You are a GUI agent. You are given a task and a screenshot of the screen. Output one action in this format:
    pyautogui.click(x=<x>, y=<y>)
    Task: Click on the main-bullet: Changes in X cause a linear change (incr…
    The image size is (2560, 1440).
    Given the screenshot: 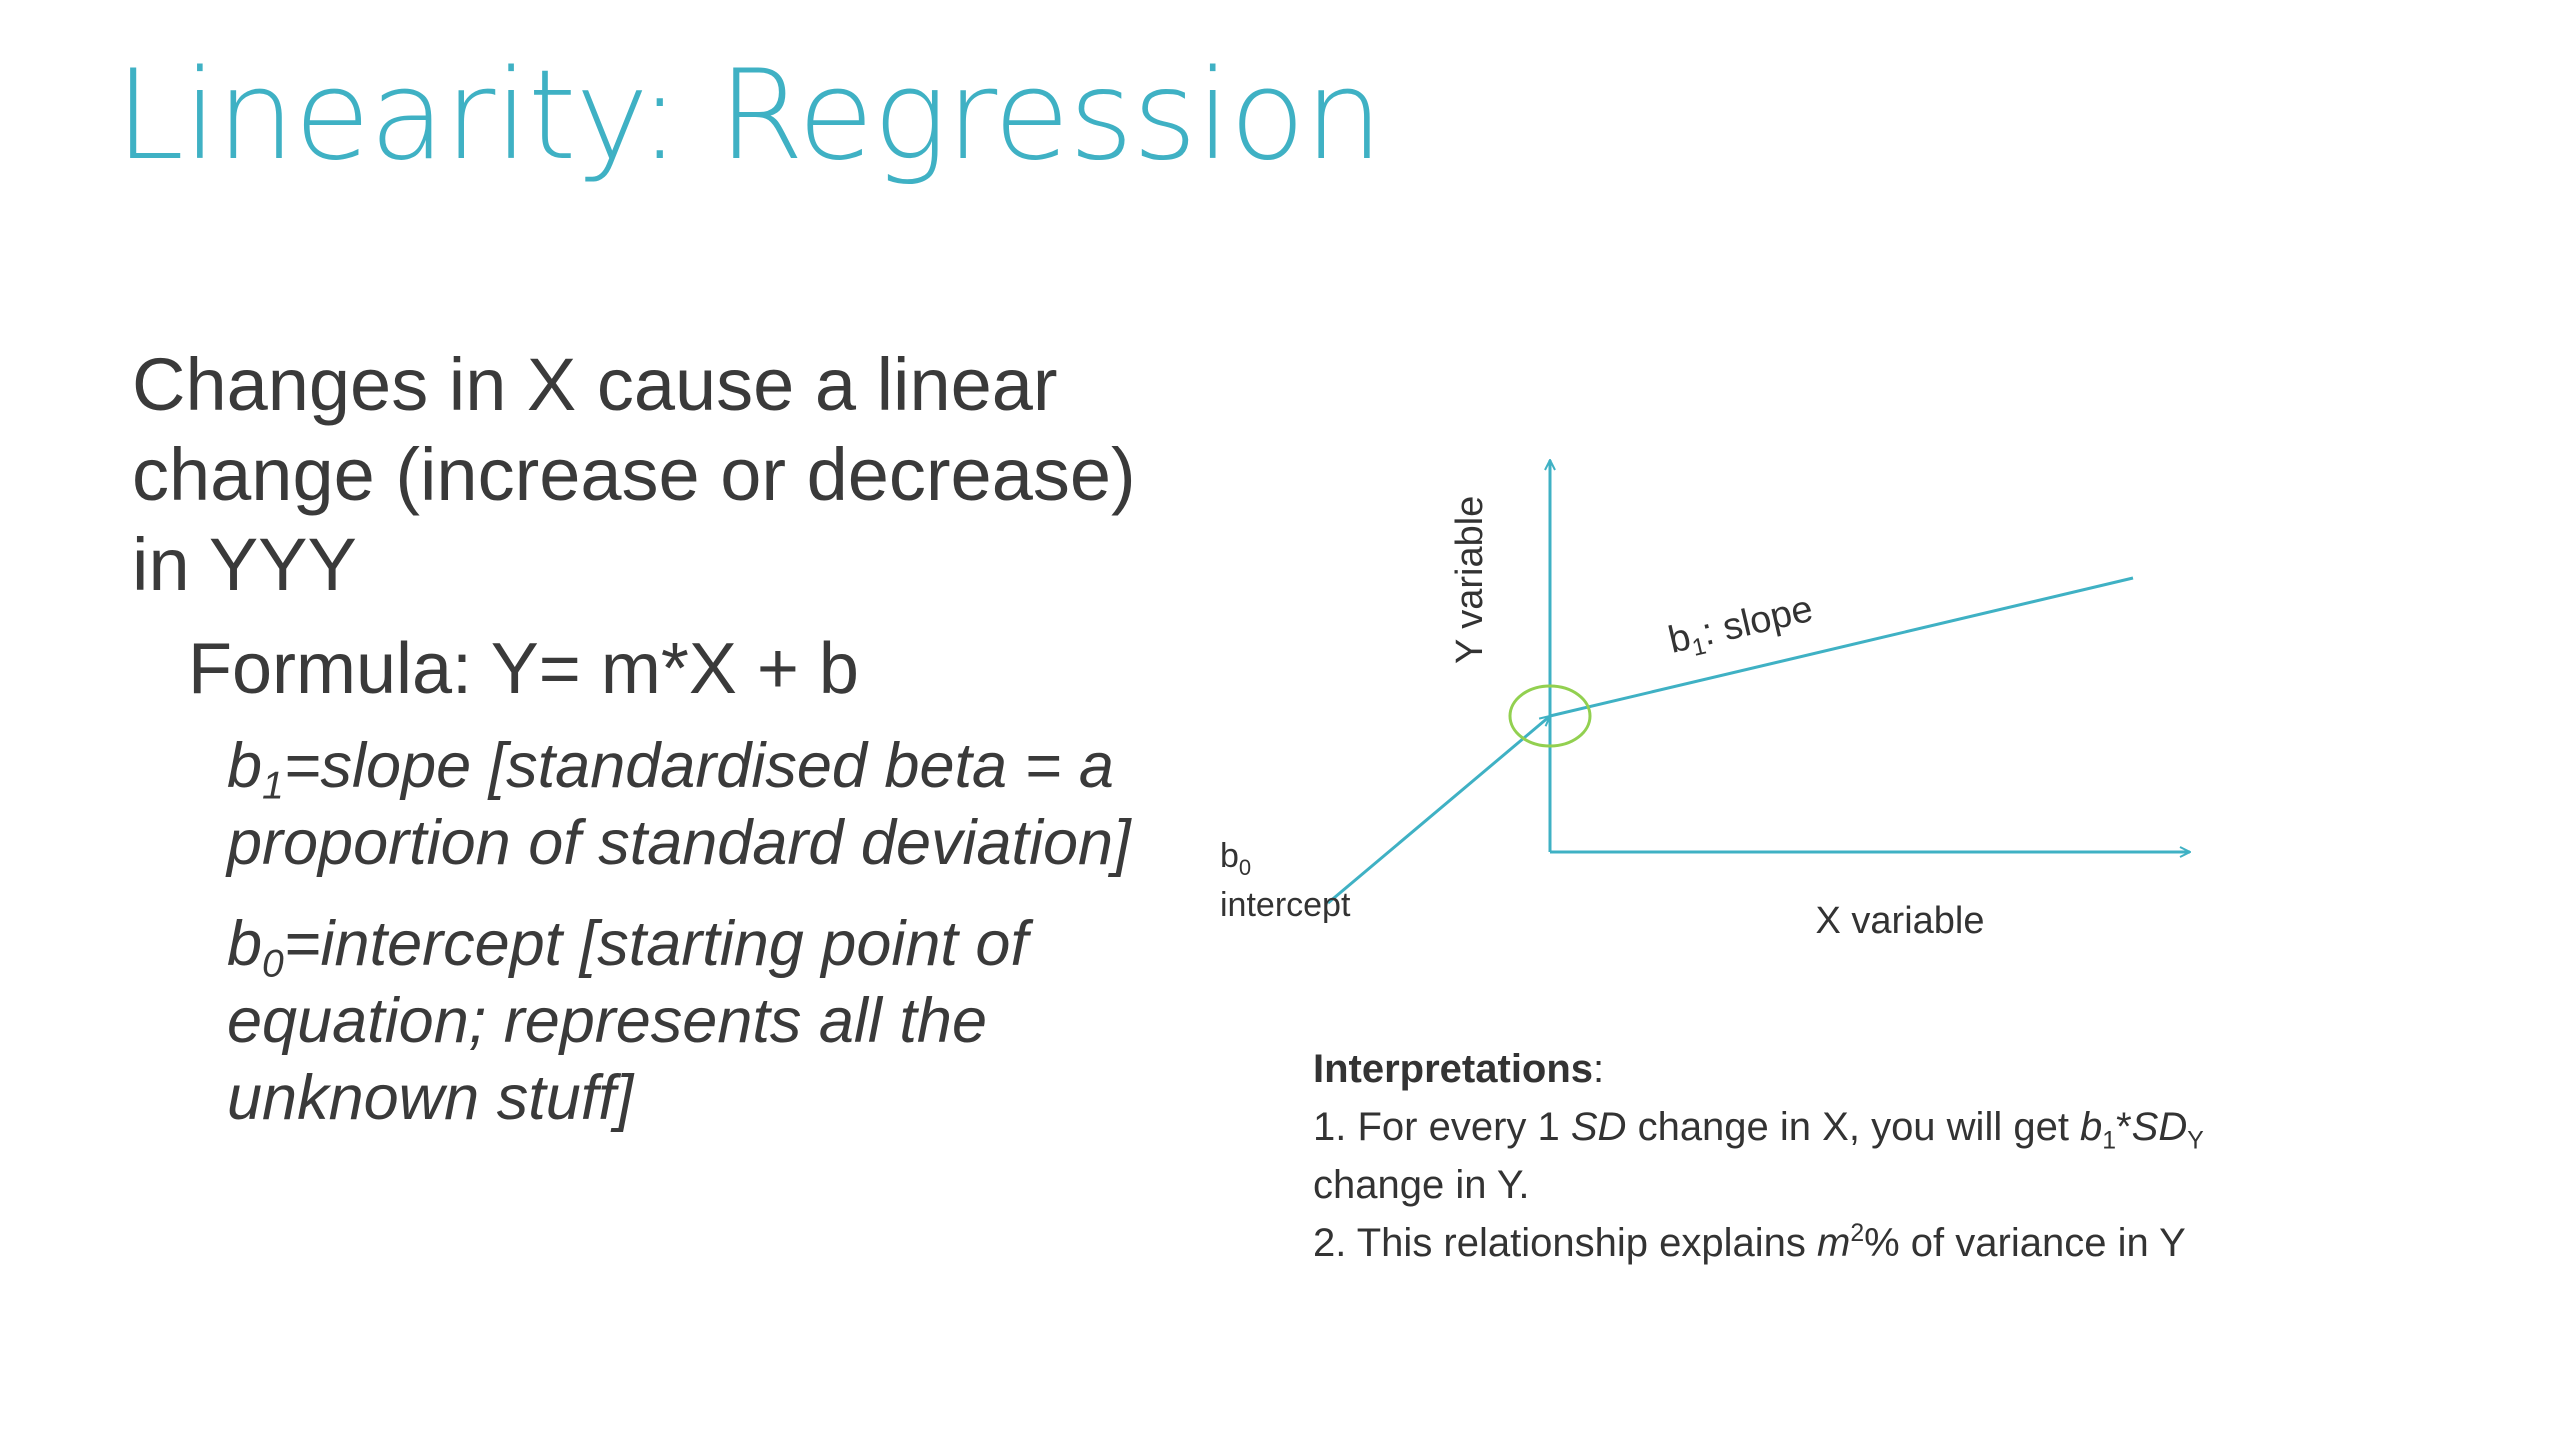 What is the action you would take?
    pyautogui.click(x=634, y=474)
    